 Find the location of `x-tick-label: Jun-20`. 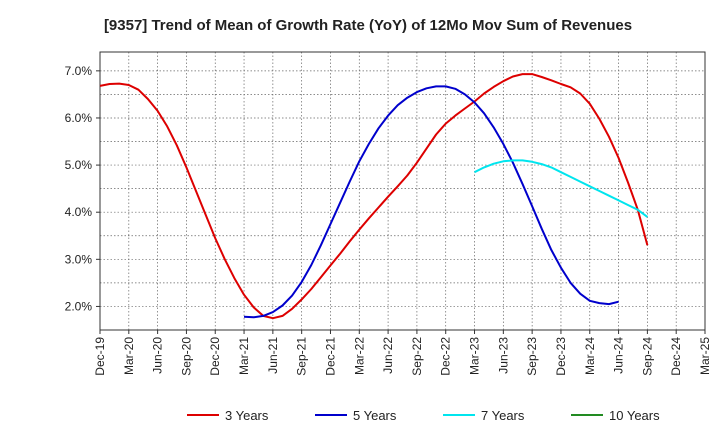

x-tick-label: Jun-20 is located at coordinates (158, 355).